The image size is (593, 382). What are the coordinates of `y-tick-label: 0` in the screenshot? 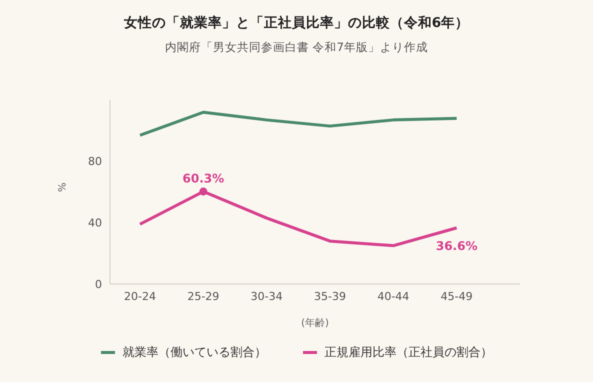 It's located at (98, 284).